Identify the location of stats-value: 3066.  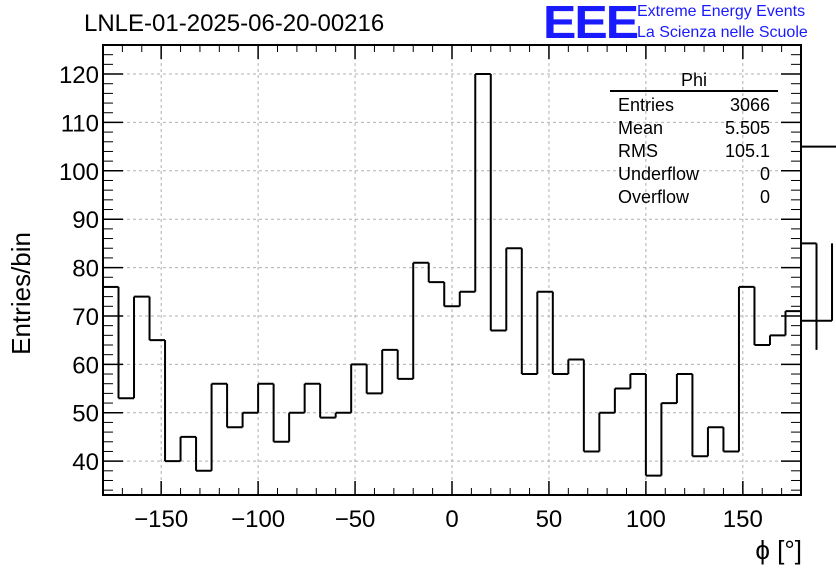
(749, 105).